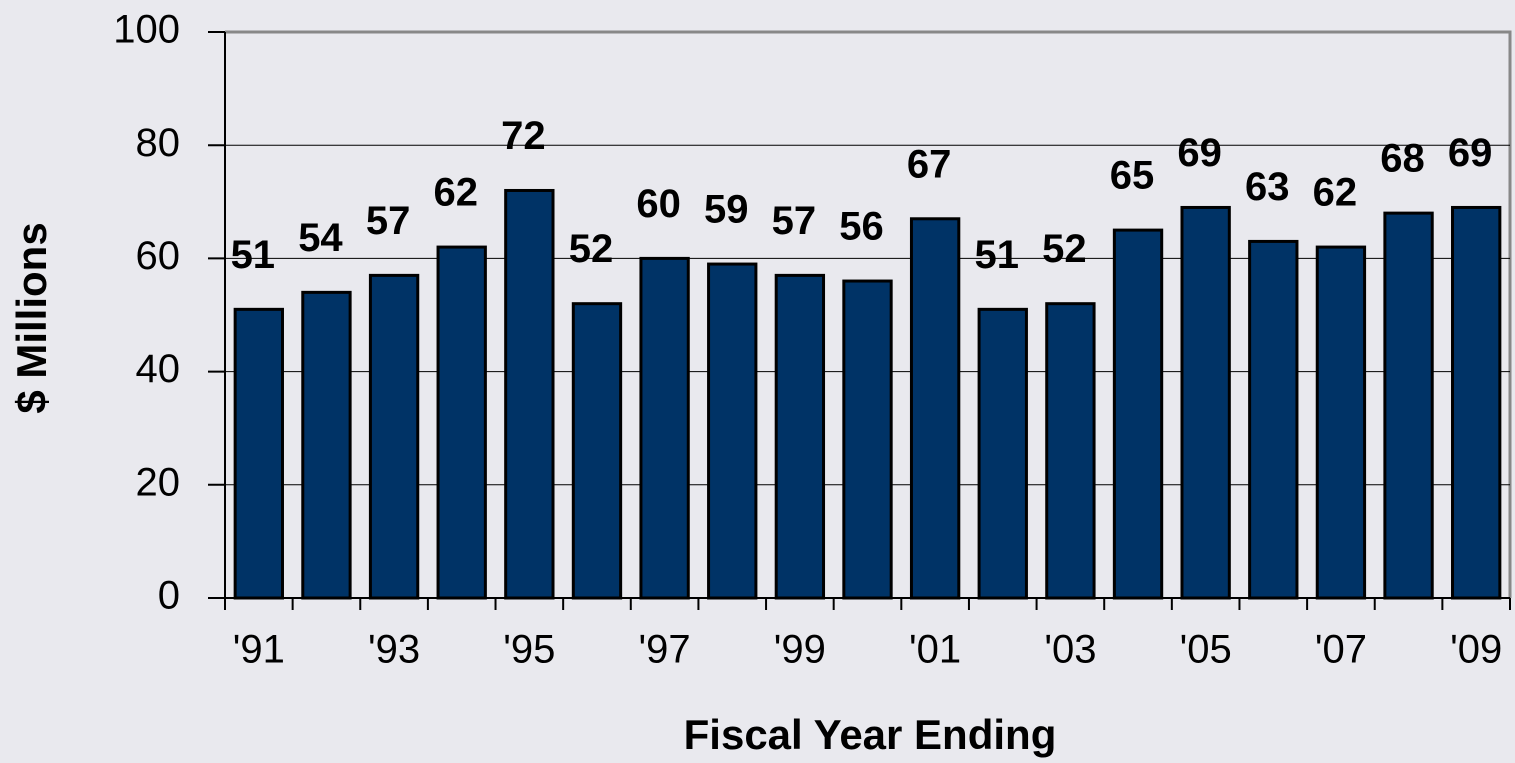  What do you see at coordinates (870, 734) in the screenshot?
I see `x-axis-title: Fiscal Year Ending` at bounding box center [870, 734].